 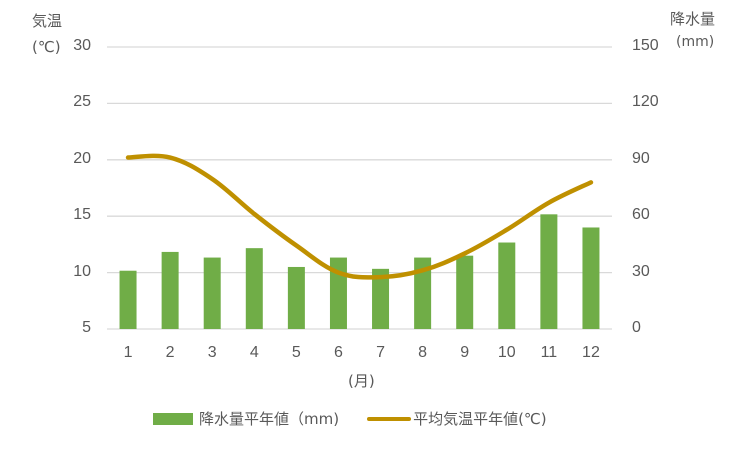 What do you see at coordinates (338, 352) in the screenshot?
I see `x-axis-tick: 6` at bounding box center [338, 352].